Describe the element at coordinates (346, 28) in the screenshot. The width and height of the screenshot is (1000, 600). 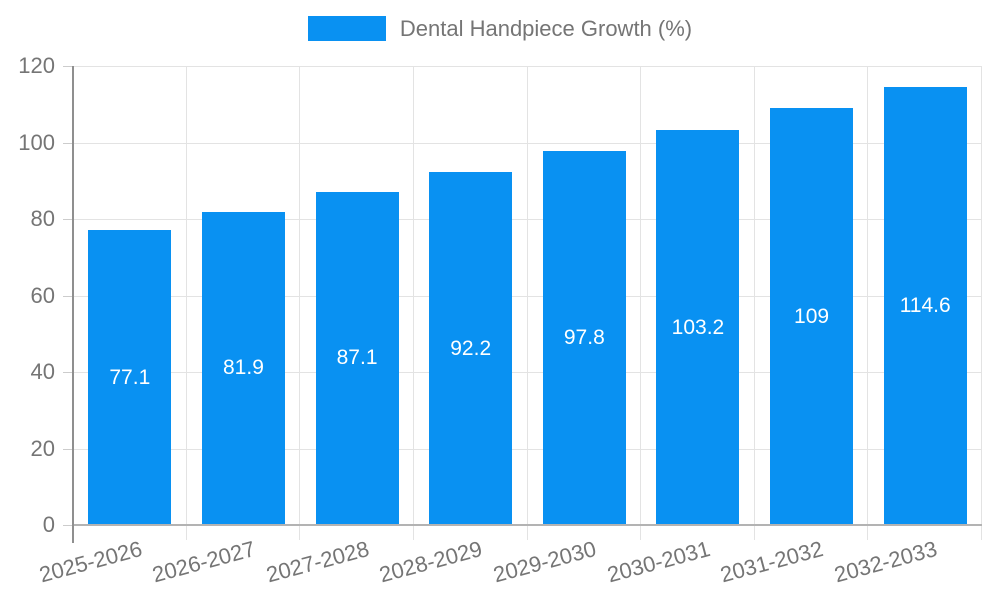
I see `legend-swatch` at that location.